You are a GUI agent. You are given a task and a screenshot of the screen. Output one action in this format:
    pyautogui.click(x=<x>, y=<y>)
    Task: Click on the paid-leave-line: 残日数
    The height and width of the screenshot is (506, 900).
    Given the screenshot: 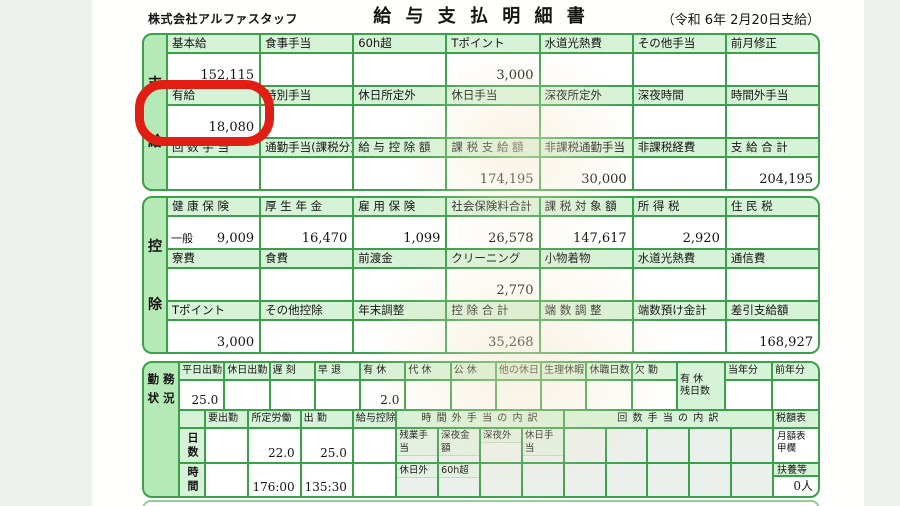 What is the action you would take?
    pyautogui.click(x=695, y=391)
    